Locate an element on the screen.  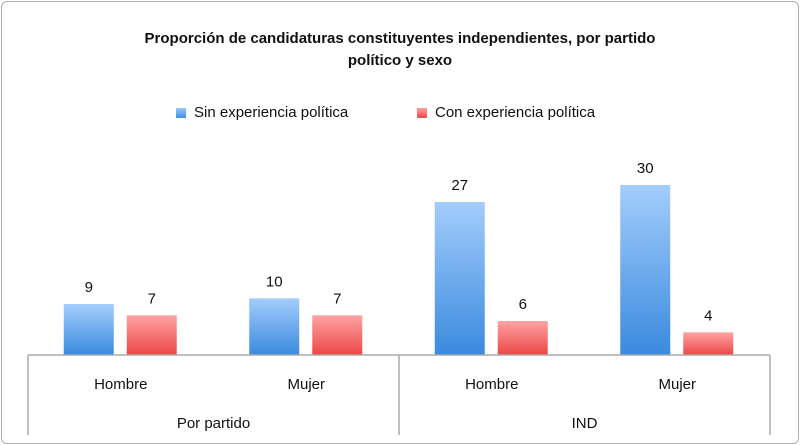
data-label: 27 is located at coordinates (459, 185).